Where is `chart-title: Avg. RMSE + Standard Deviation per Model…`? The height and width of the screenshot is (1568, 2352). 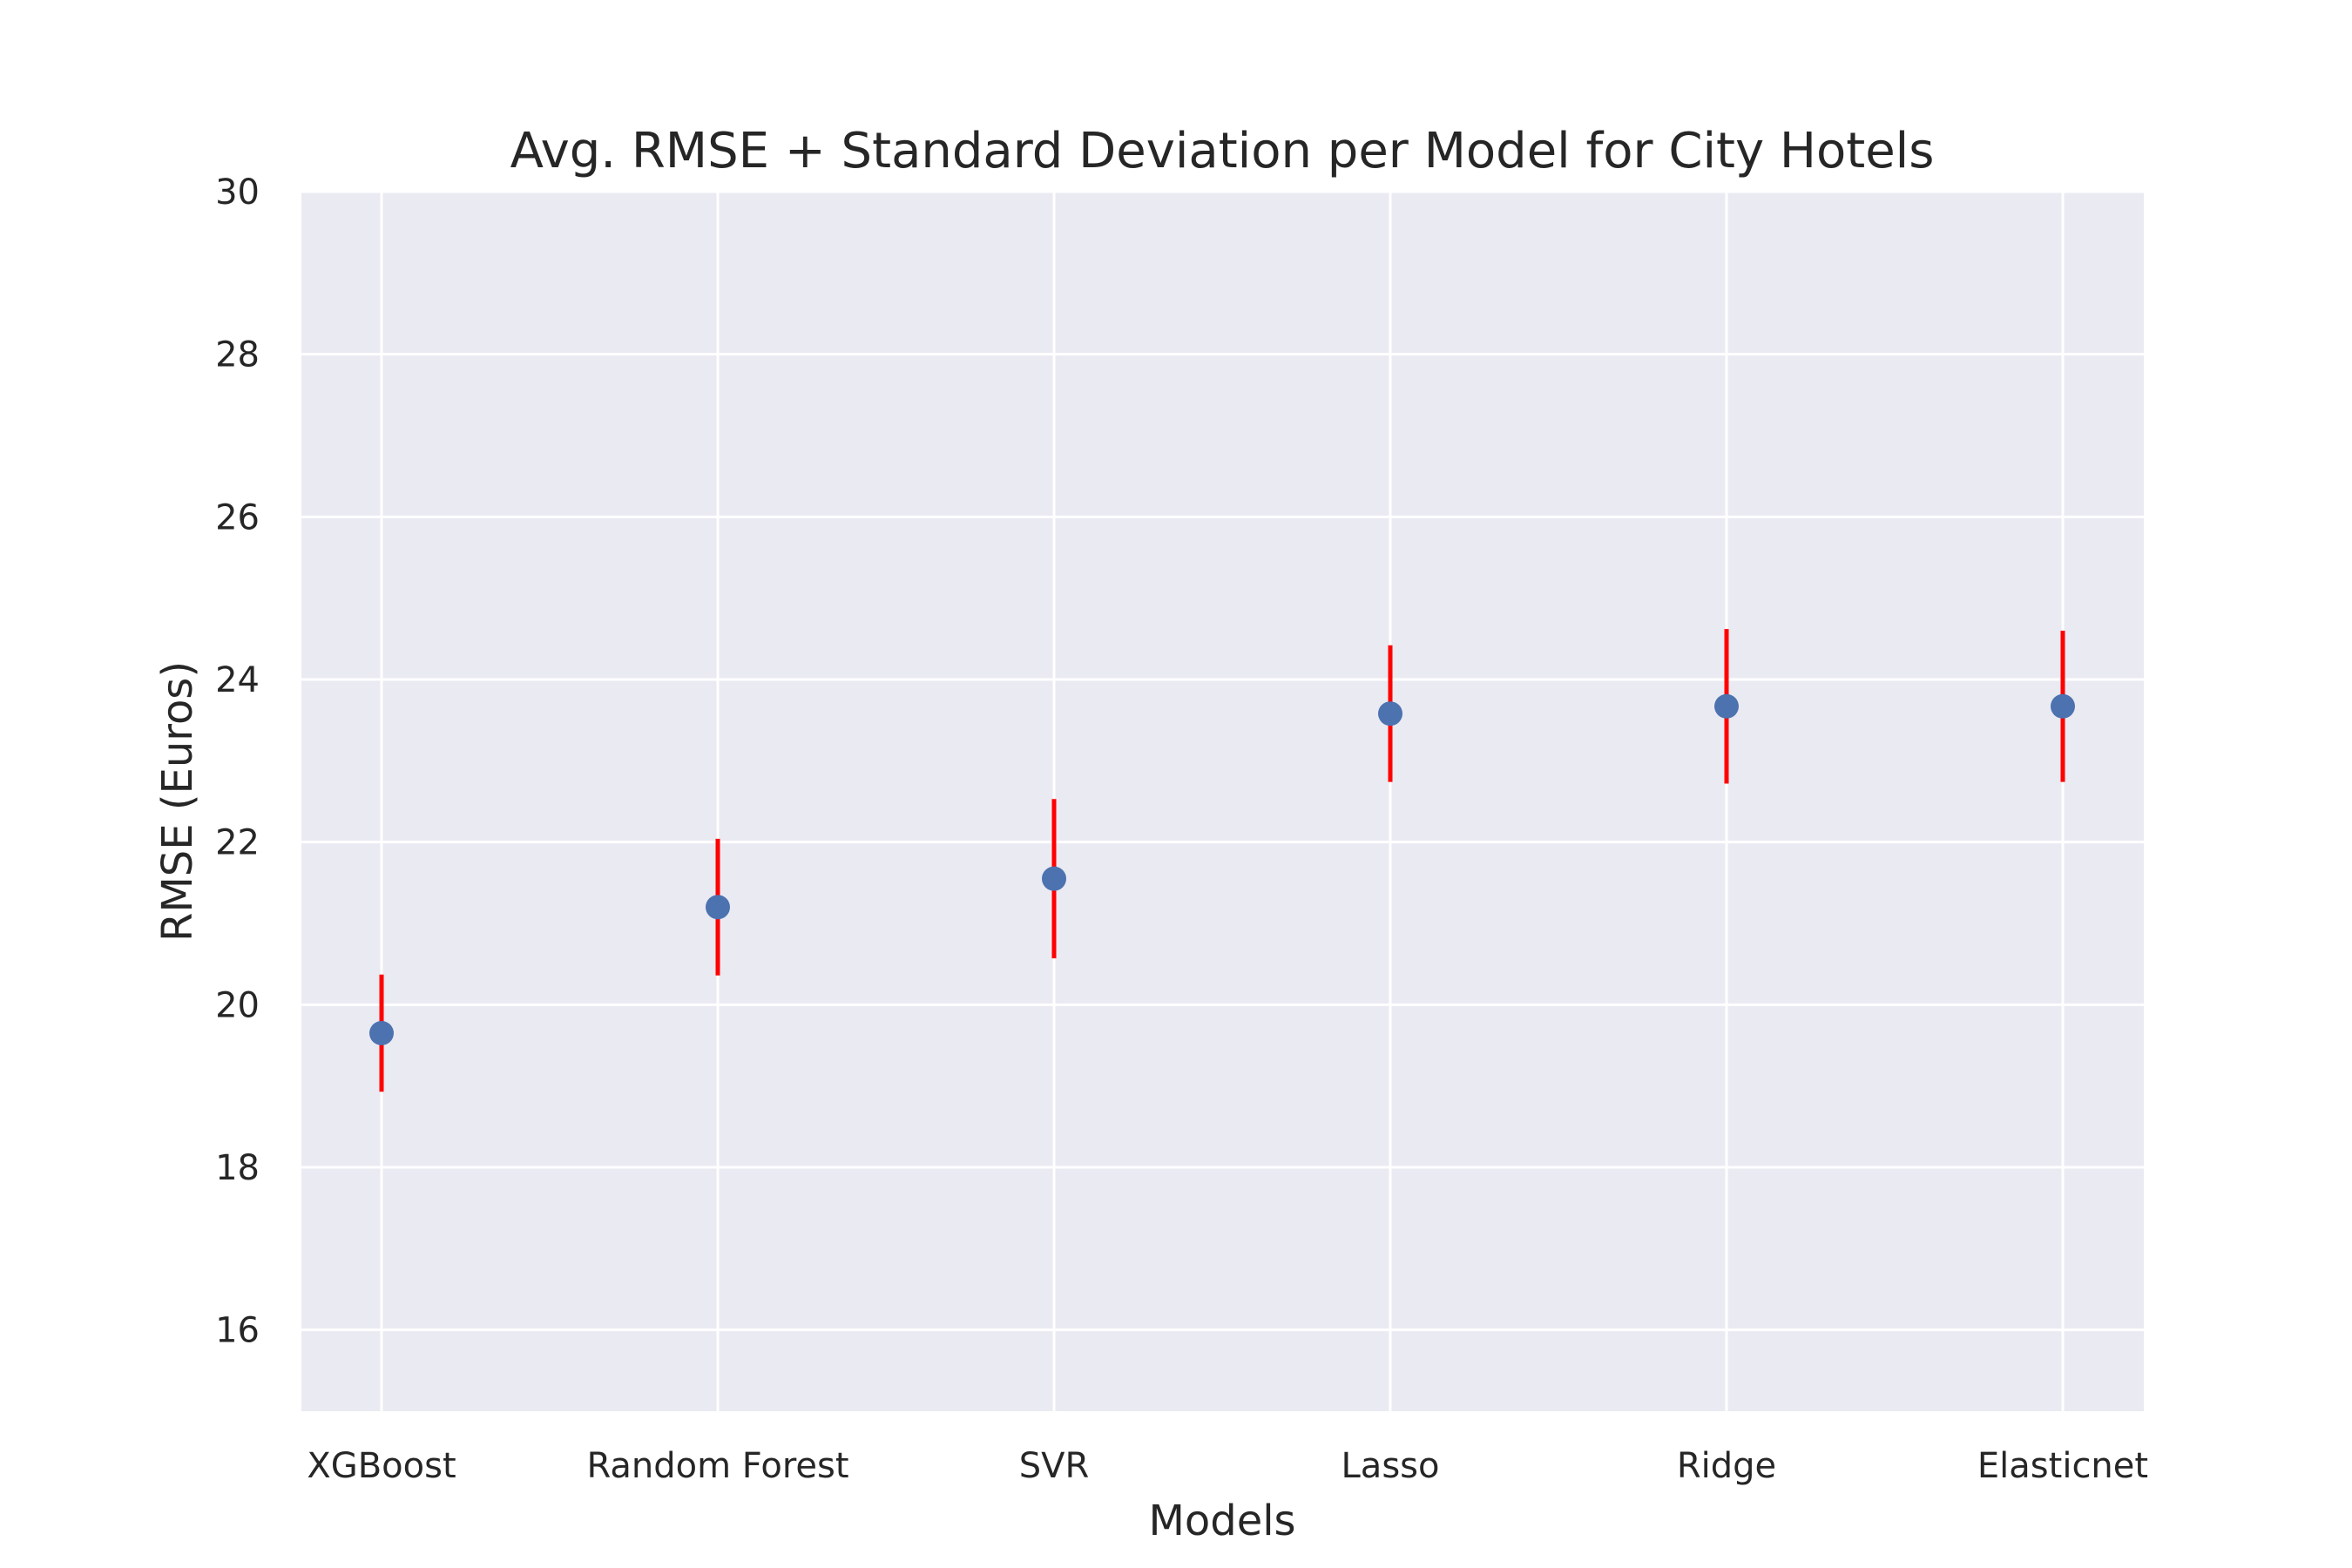 chart-title: Avg. RMSE + Standard Deviation per Model… is located at coordinates (1222, 151).